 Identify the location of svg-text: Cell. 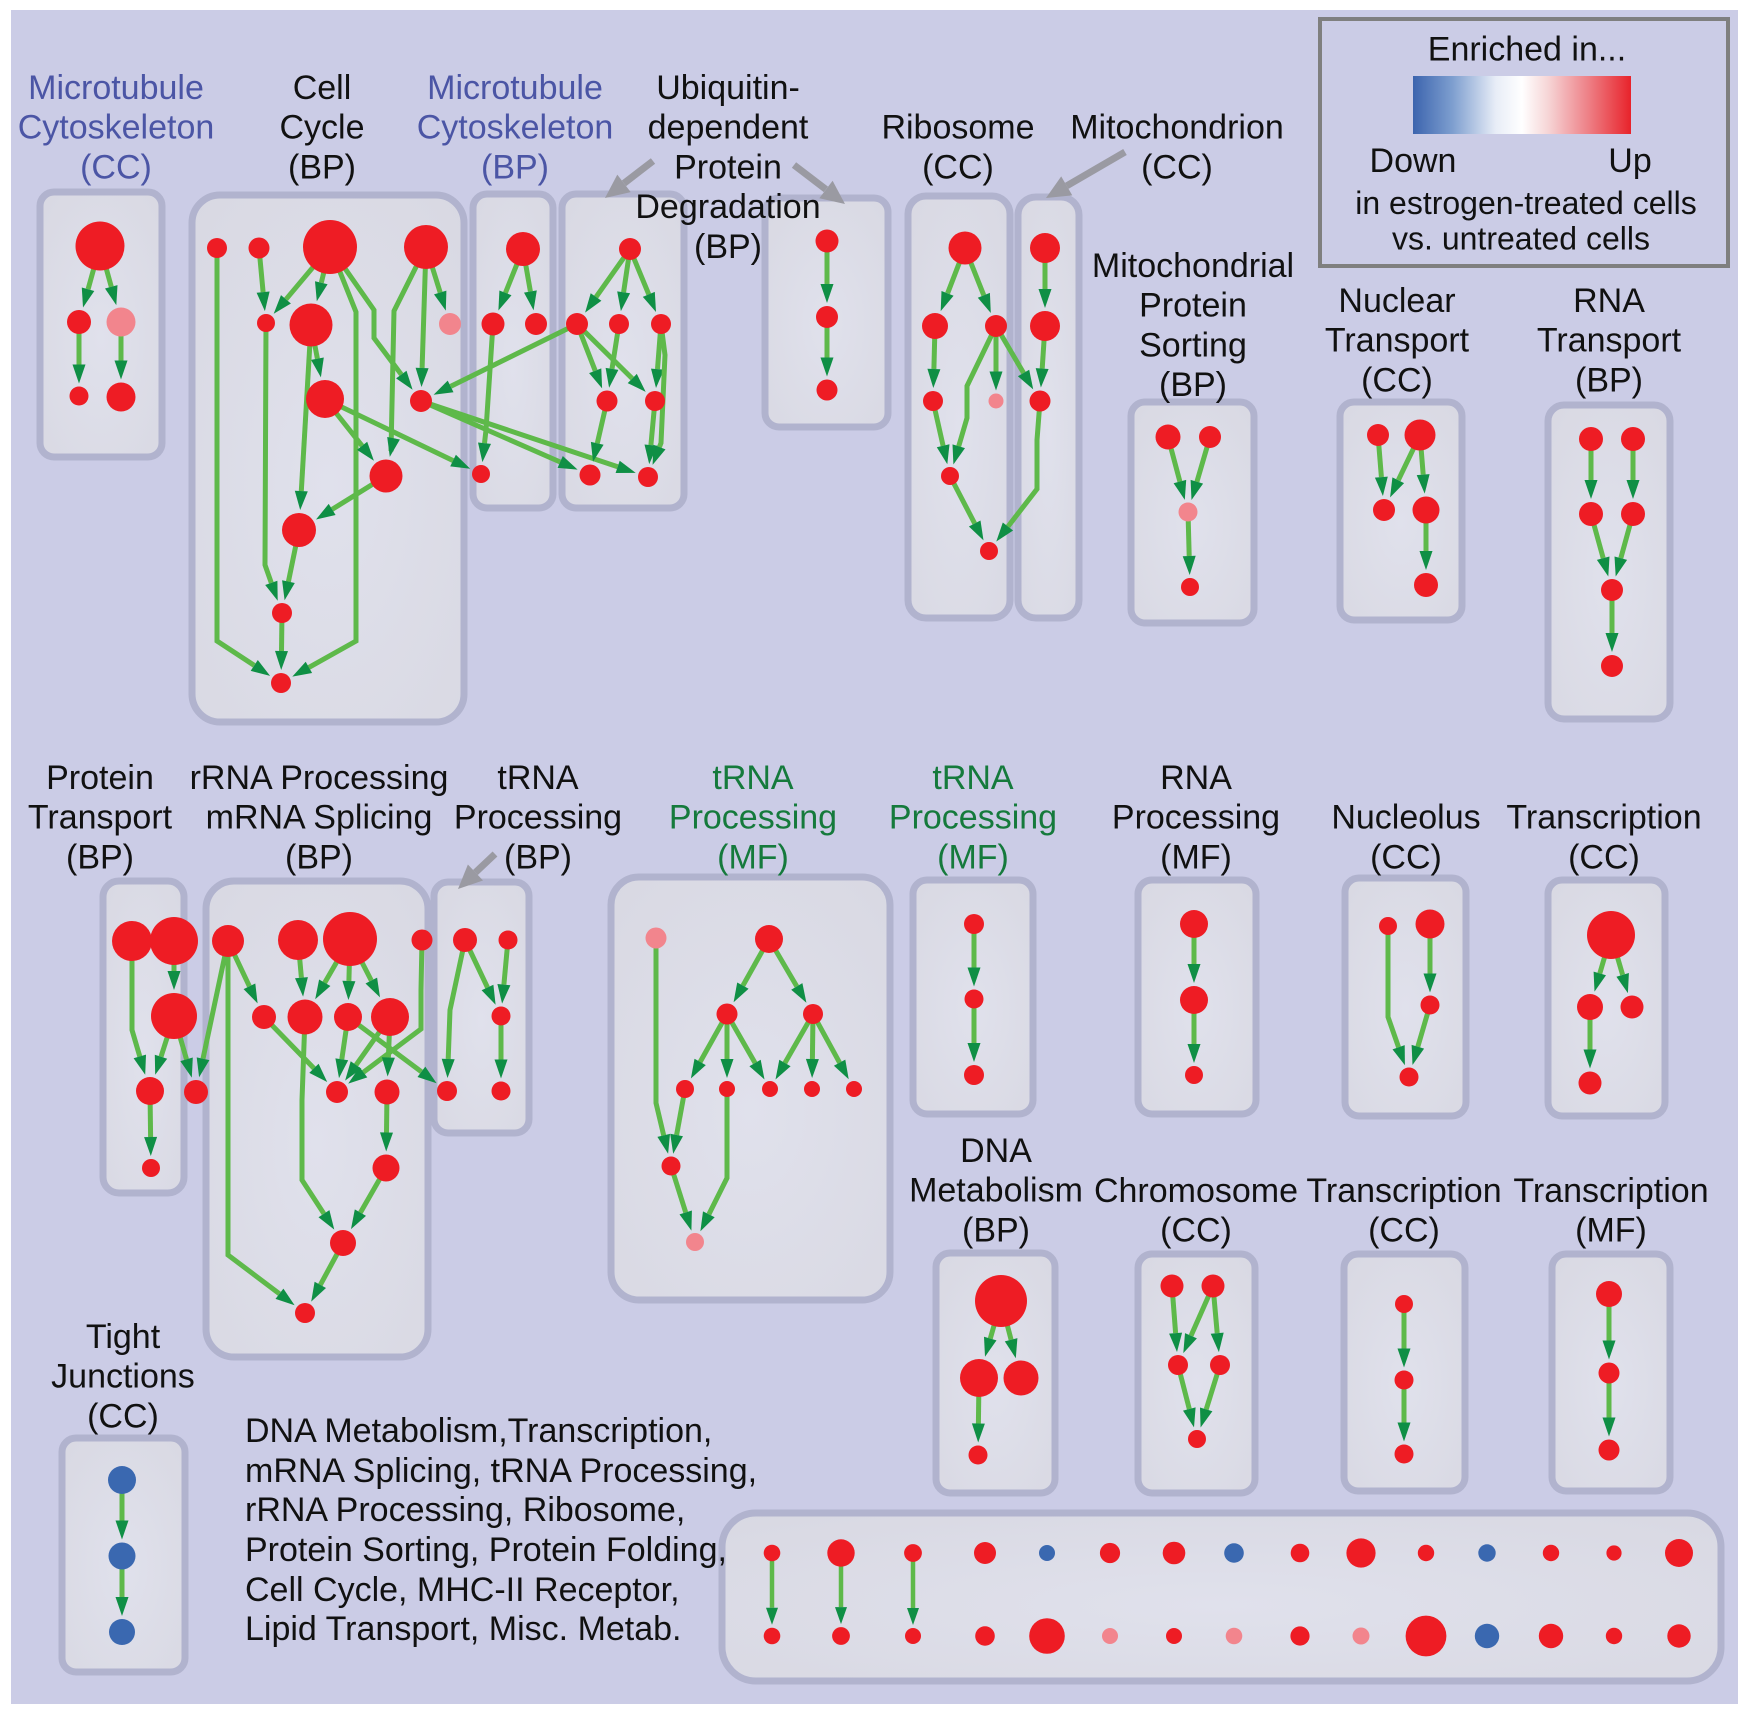
(322, 88).